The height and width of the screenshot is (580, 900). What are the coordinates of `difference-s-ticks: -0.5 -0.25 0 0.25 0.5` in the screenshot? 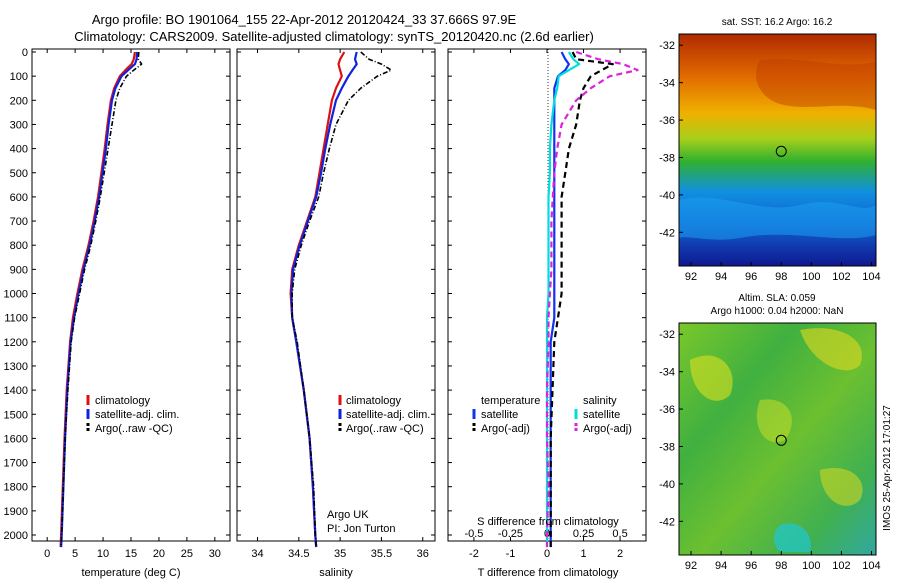 It's located at (545, 534).